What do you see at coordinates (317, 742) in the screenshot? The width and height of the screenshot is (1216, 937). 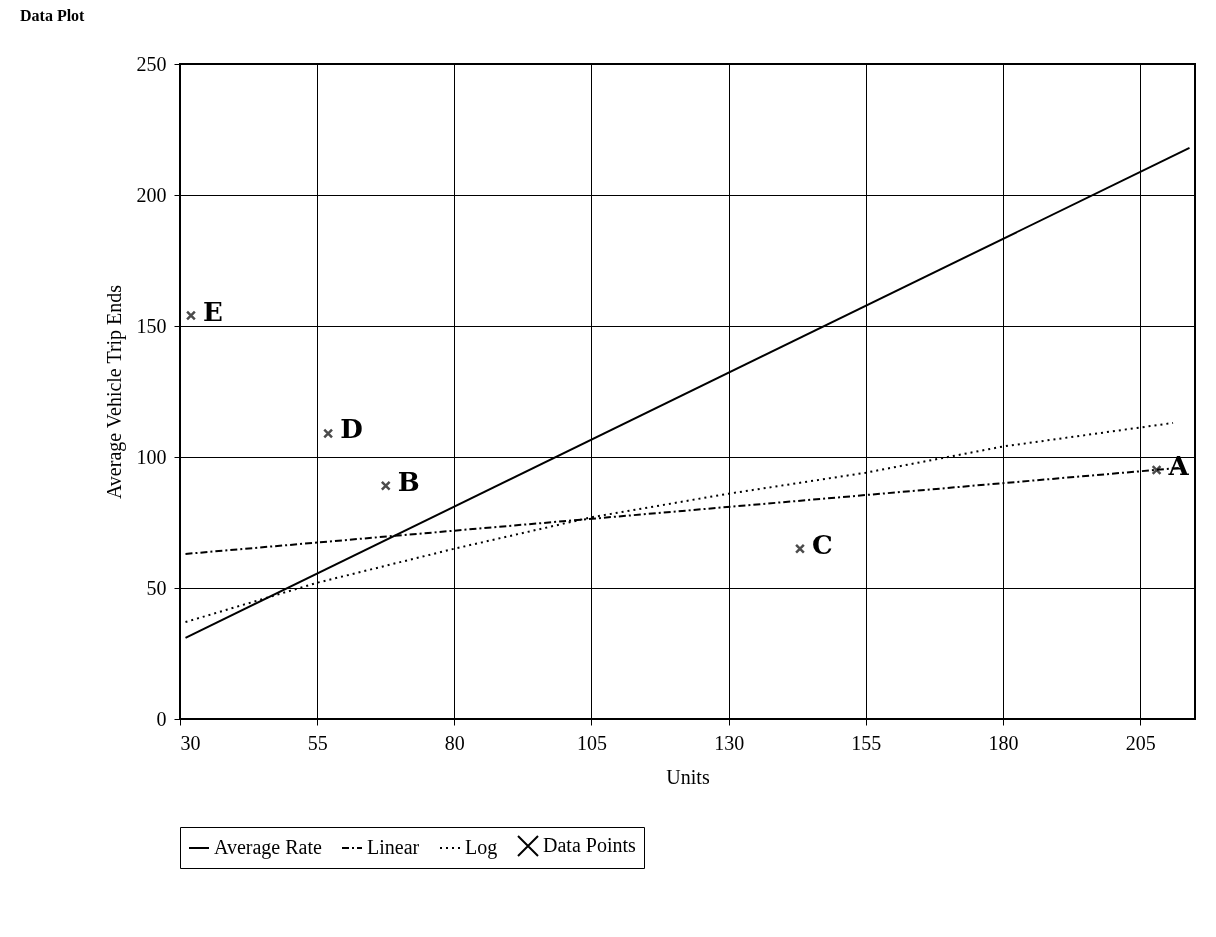 I see `x-tick-label: 55` at bounding box center [317, 742].